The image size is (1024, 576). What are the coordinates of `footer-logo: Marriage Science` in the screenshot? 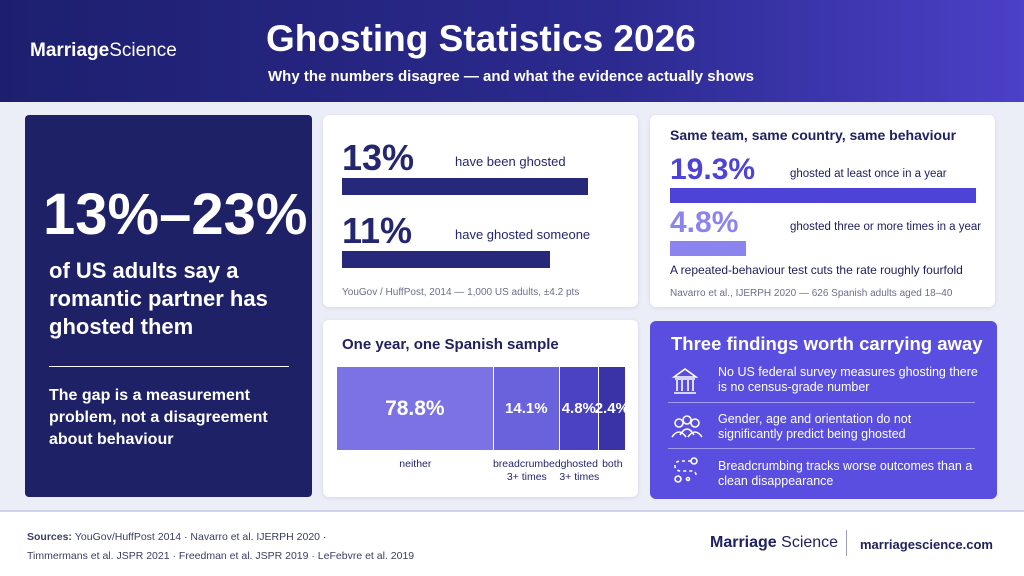 It's located at (774, 543).